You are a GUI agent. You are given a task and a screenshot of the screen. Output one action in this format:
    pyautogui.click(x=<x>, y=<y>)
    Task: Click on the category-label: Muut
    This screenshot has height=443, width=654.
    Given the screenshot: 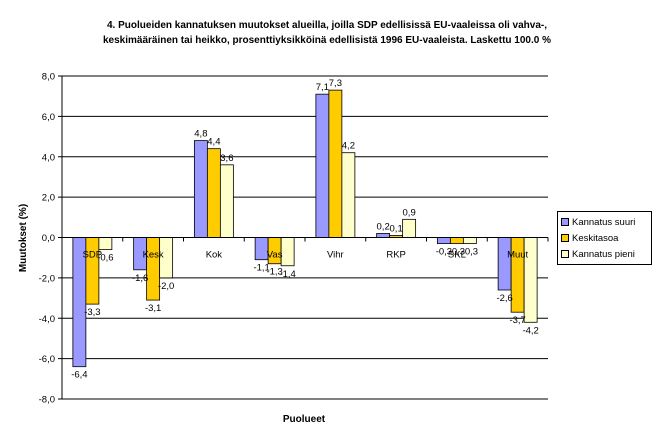 What is the action you would take?
    pyautogui.click(x=517, y=255)
    